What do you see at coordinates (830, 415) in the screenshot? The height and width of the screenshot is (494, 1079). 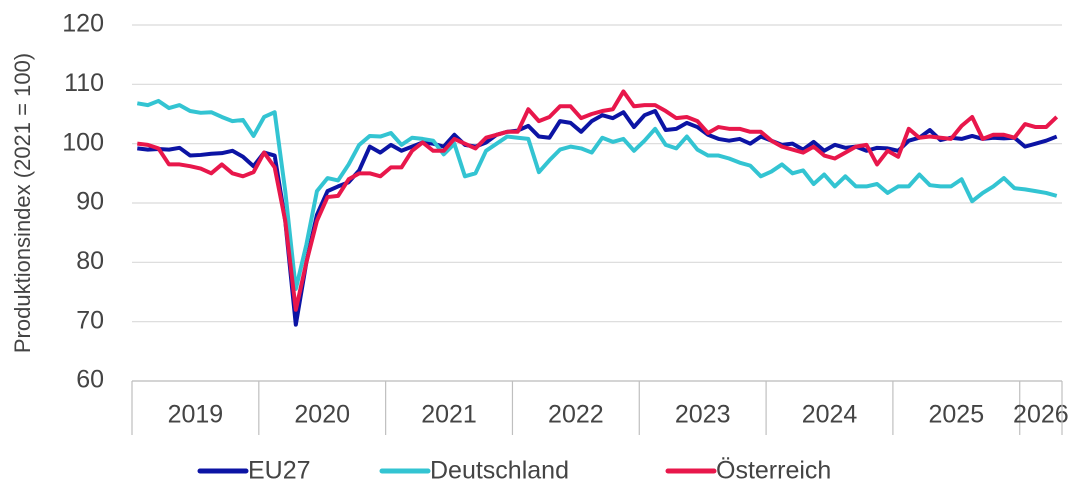 I see `x-tick-label: 2024` at bounding box center [830, 415].